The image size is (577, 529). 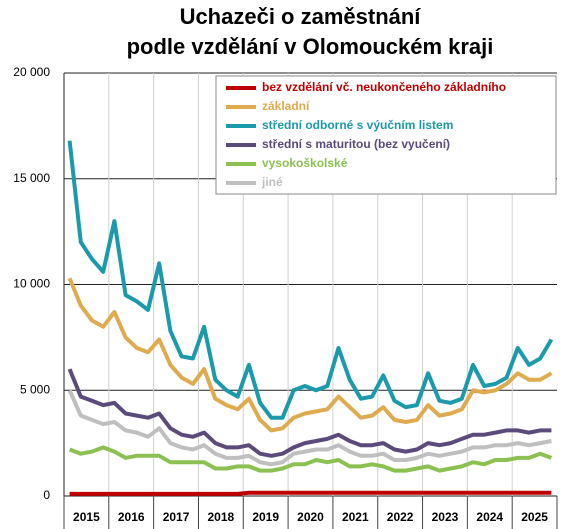 What do you see at coordinates (35, 389) in the screenshot?
I see `y-tick-label: 5 000` at bounding box center [35, 389].